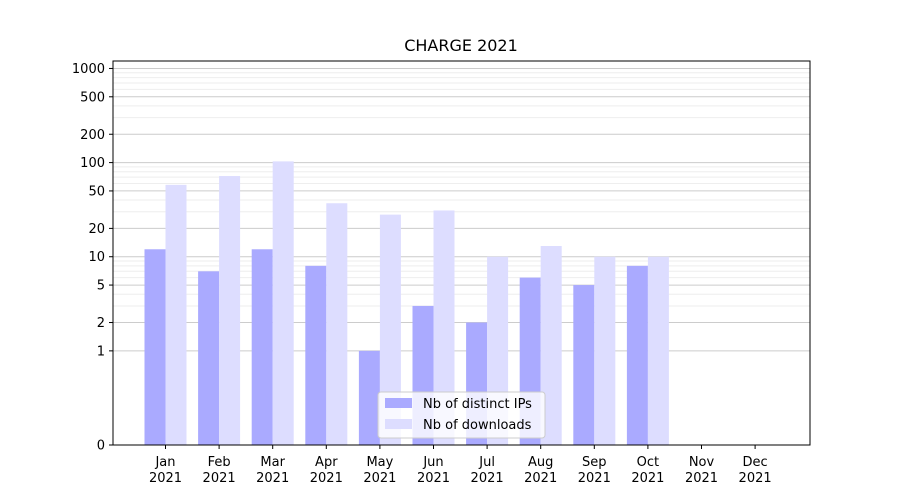 The height and width of the screenshot is (500, 900). What do you see at coordinates (477, 425) in the screenshot?
I see `legend-label-downloads: Nb of downloads` at bounding box center [477, 425].